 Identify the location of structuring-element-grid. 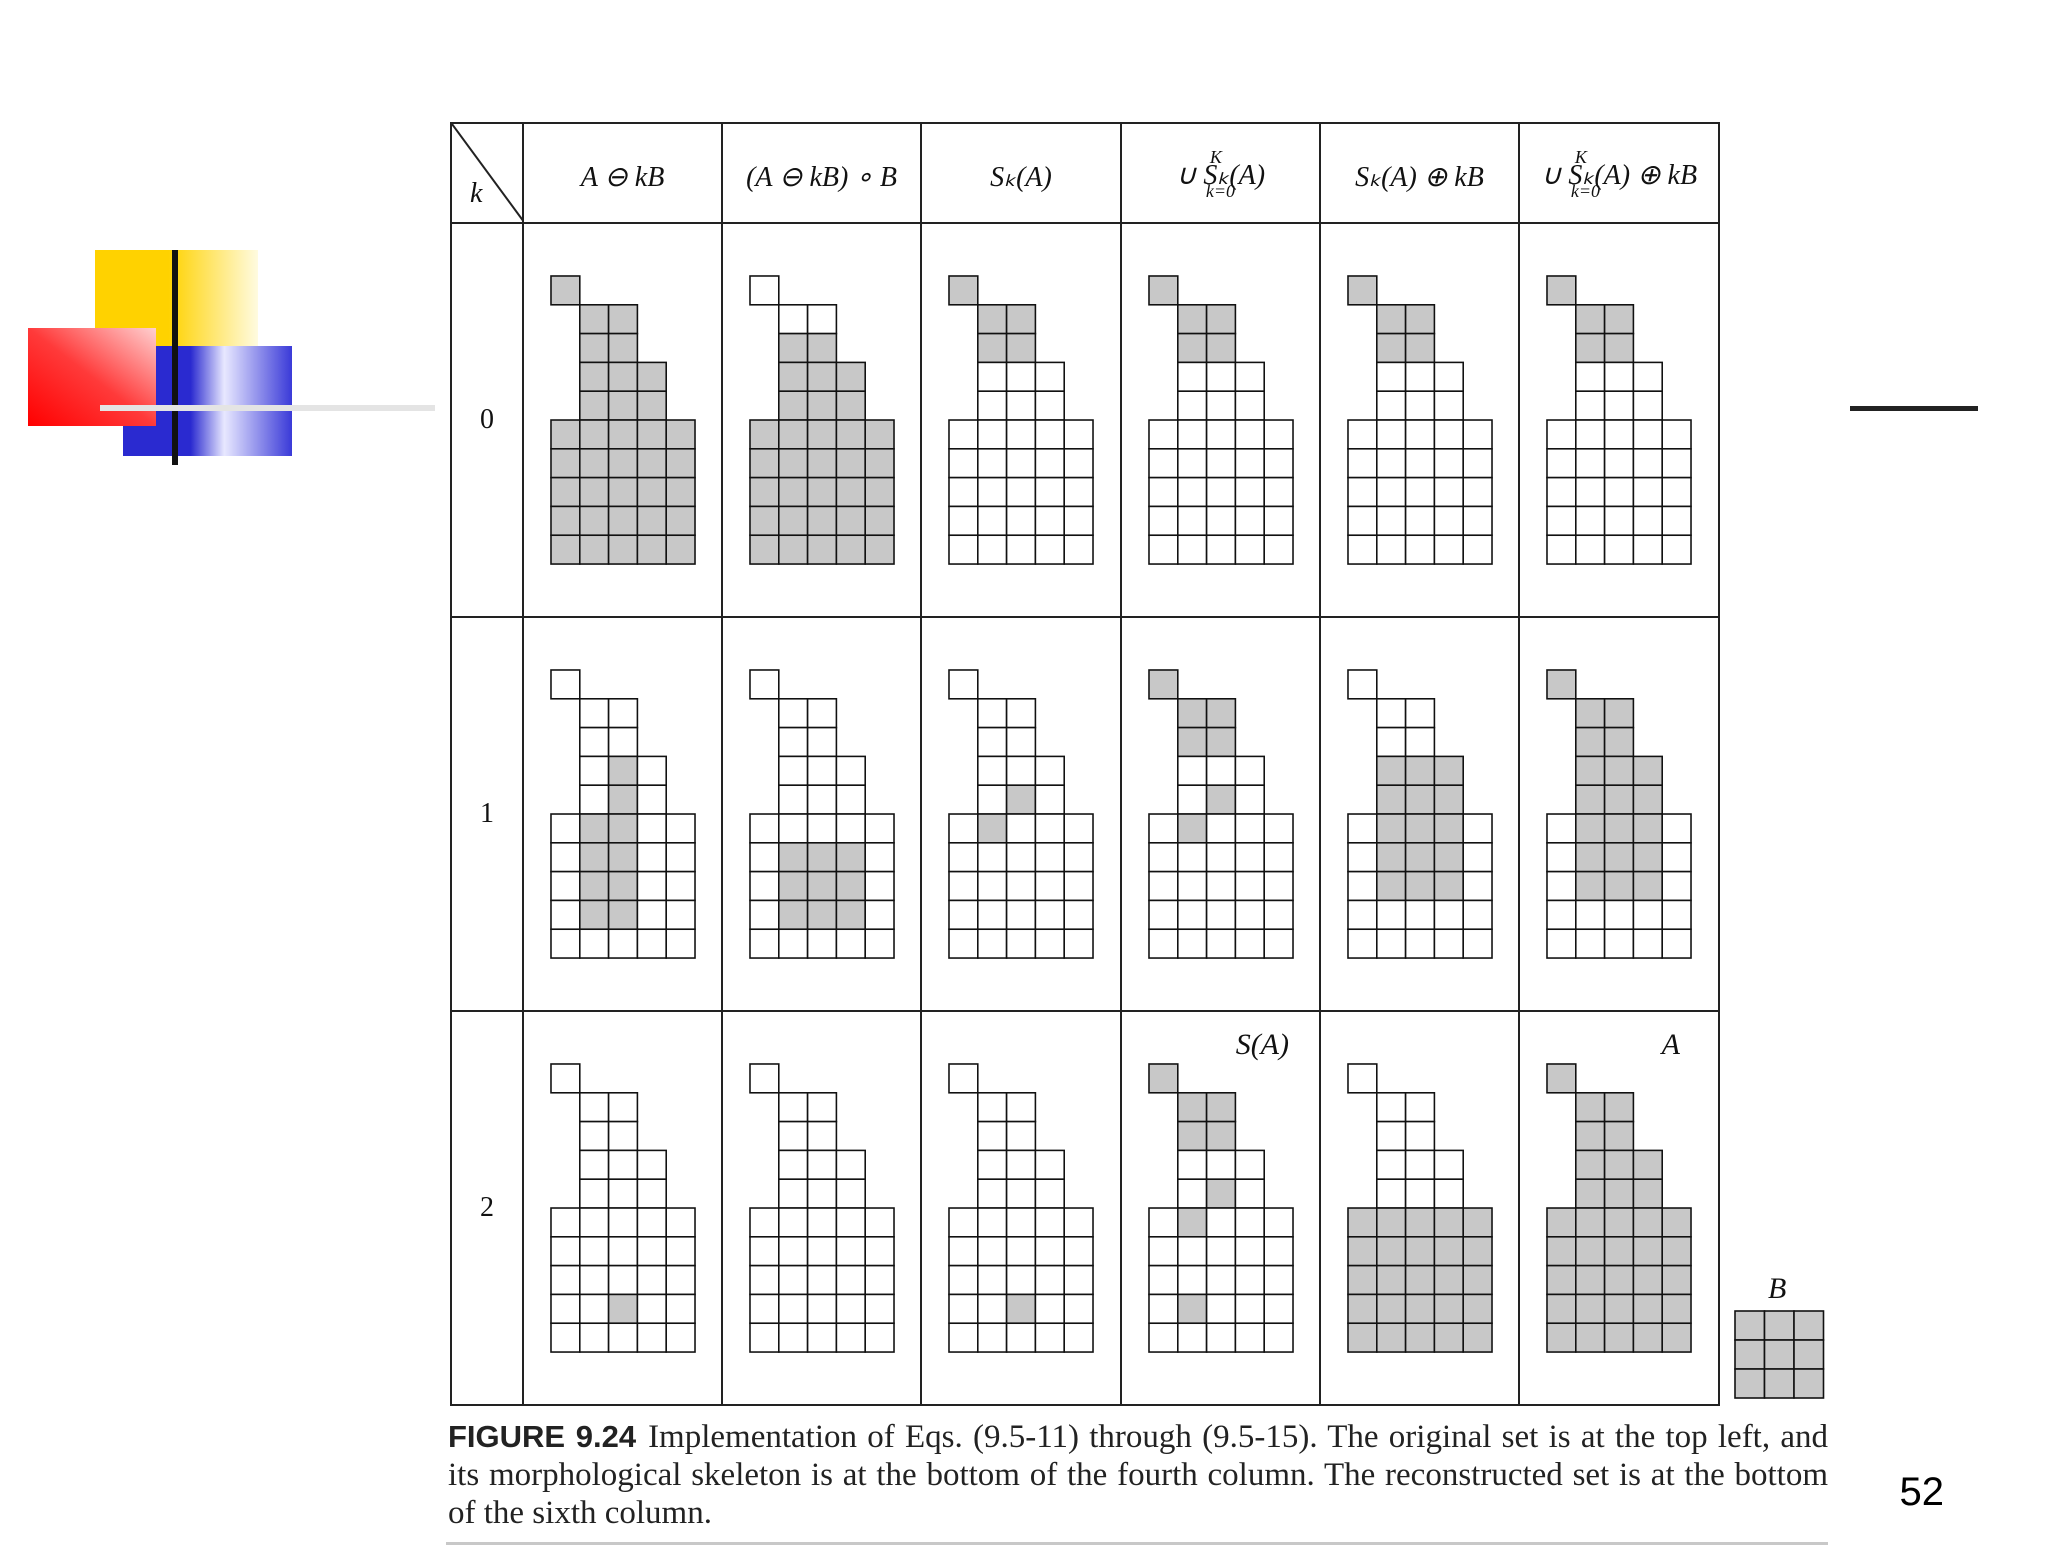
(1779, 1354).